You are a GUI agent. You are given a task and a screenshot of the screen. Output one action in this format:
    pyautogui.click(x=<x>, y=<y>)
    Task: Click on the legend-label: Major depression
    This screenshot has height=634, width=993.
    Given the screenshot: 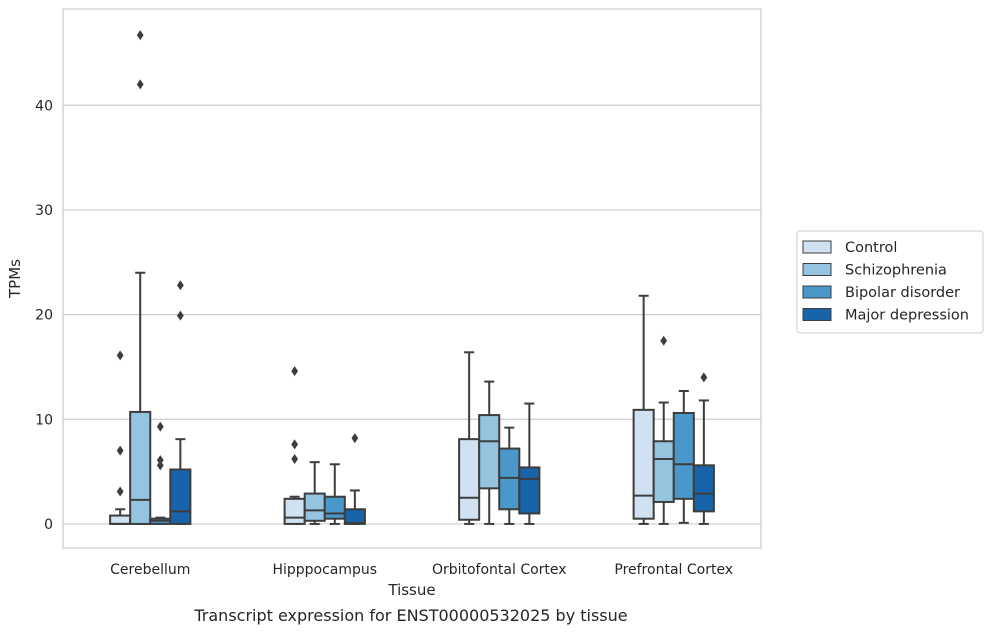 What is the action you would take?
    pyautogui.click(x=907, y=316)
    